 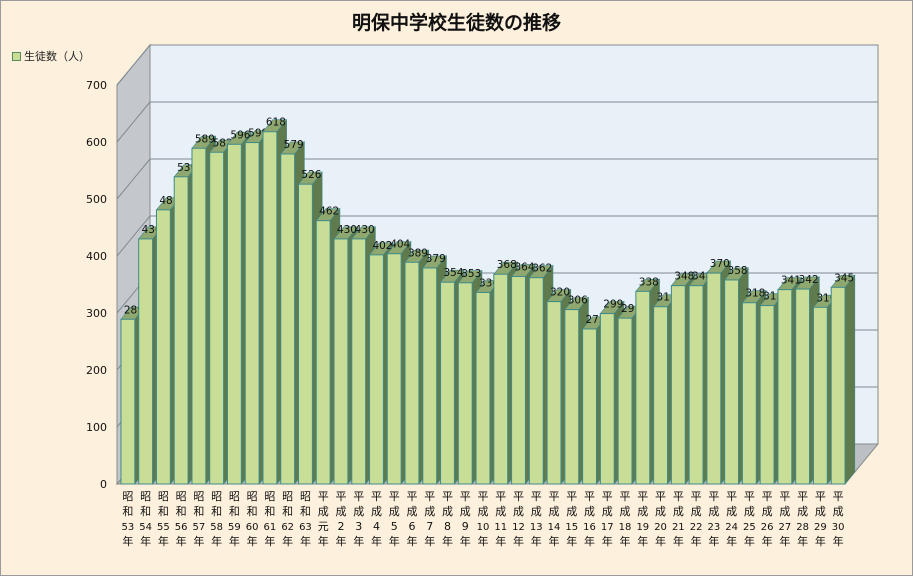 I want to click on data-label: 354, so click(x=453, y=273).